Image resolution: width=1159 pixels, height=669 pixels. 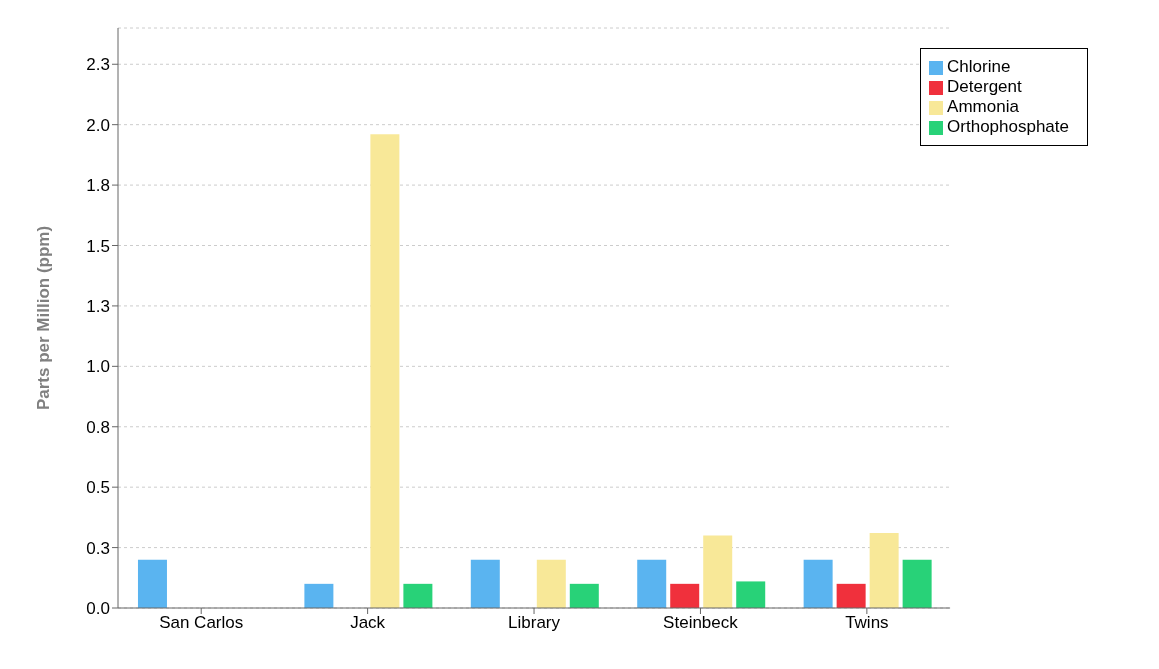 What do you see at coordinates (98, 427) in the screenshot?
I see `y-tick-label: 0.8` at bounding box center [98, 427].